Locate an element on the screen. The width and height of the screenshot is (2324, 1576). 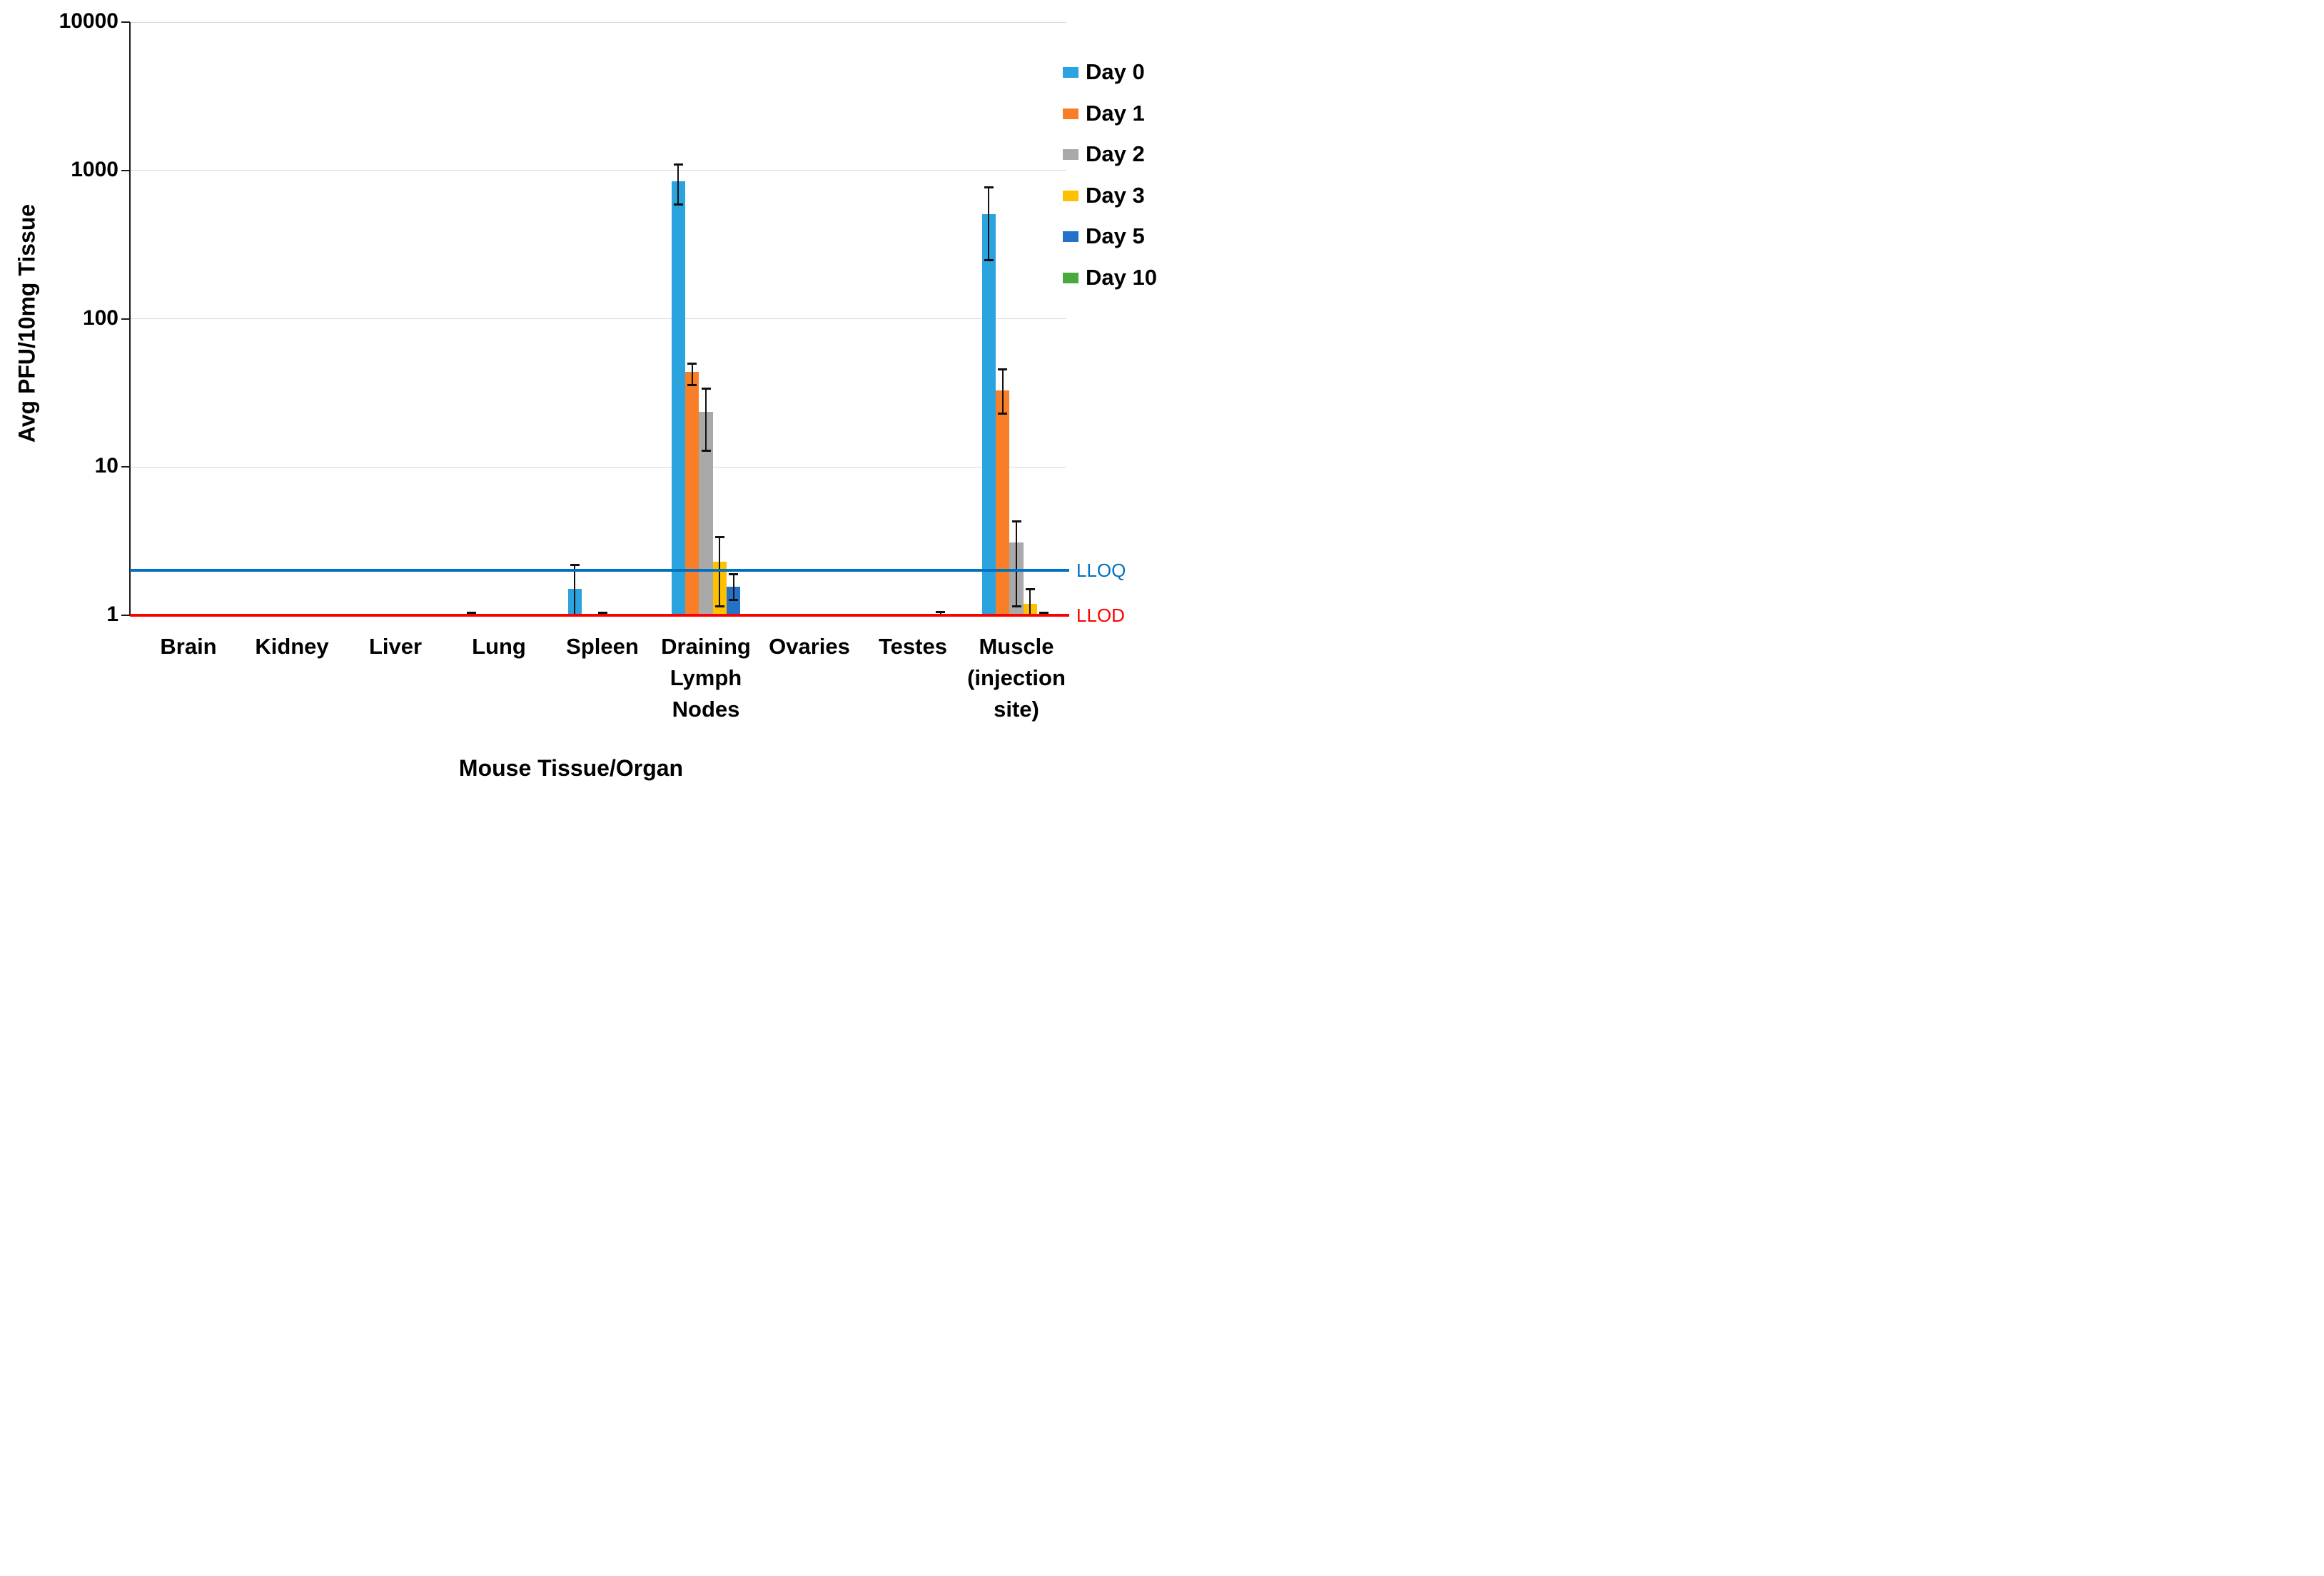
error-cap-bottom-day-2-draining-lymph-nodes is located at coordinates (706, 450).